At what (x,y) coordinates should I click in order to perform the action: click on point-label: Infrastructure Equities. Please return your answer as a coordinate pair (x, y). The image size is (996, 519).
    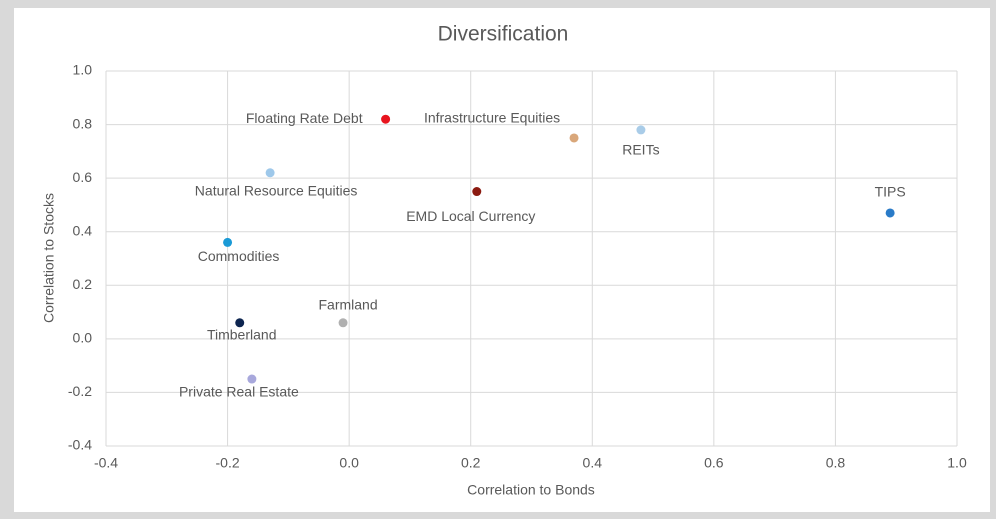
    Looking at the image, I should click on (492, 118).